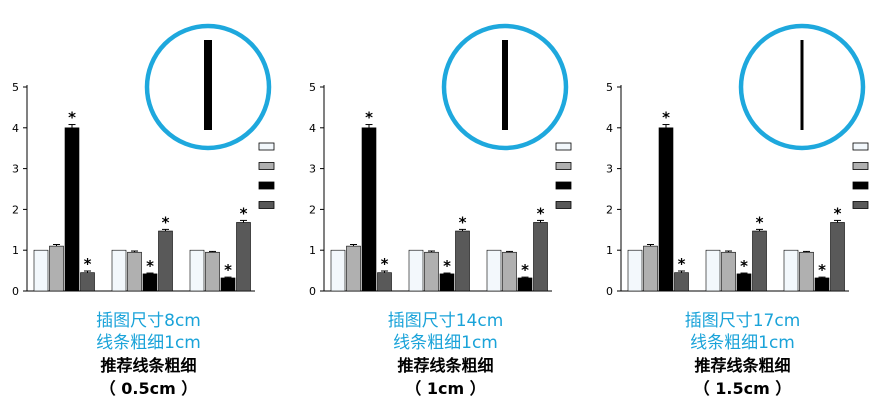  Describe the element at coordinates (148, 388) in the screenshot. I see `recommend-value: （ 0.5cm ）` at that location.